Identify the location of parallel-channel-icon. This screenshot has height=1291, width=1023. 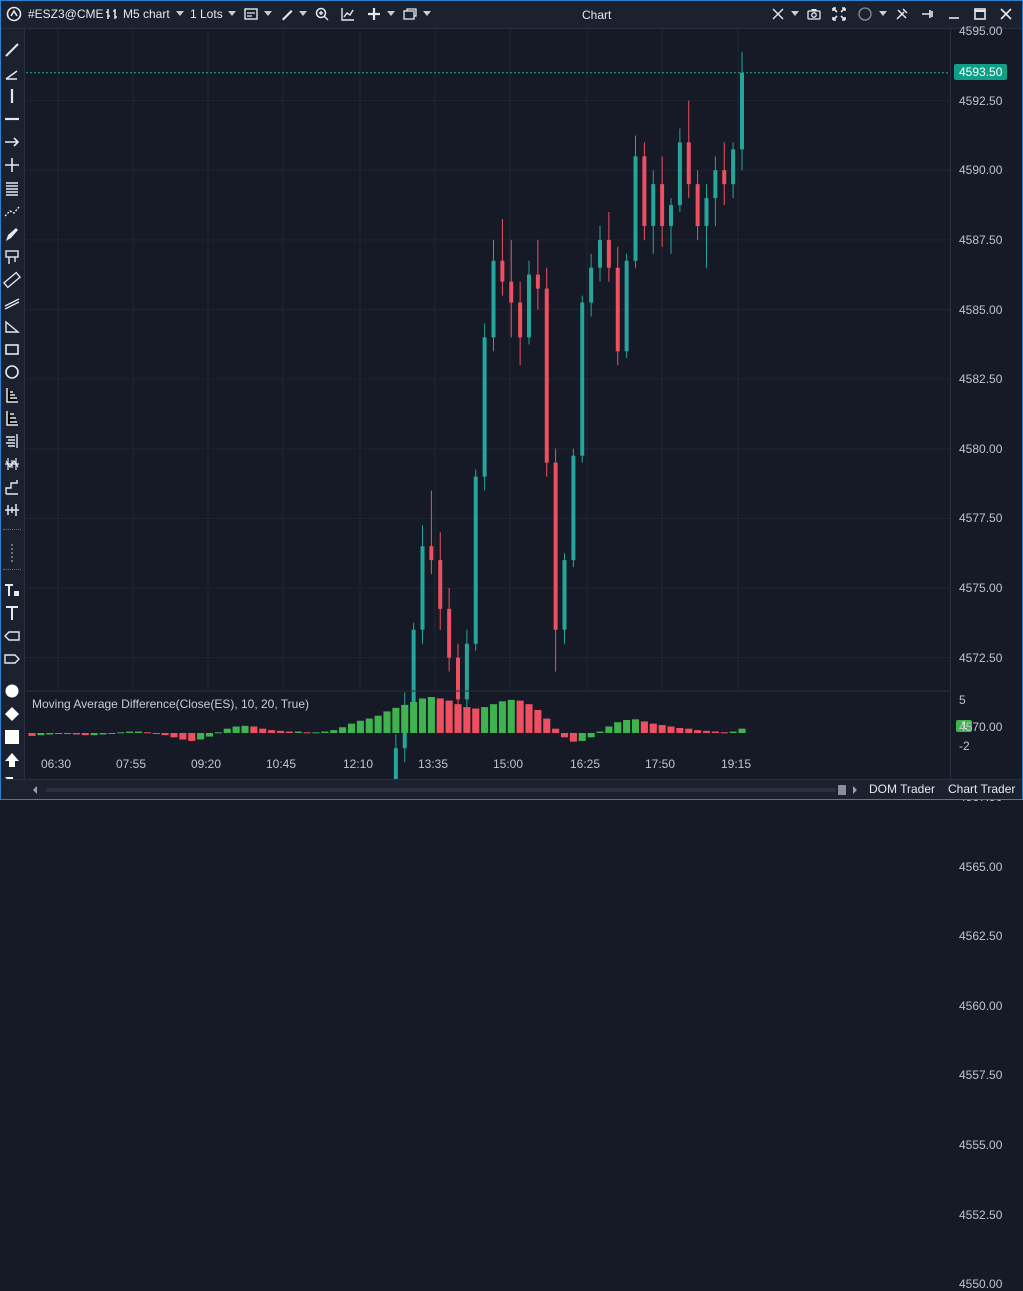
(12, 303).